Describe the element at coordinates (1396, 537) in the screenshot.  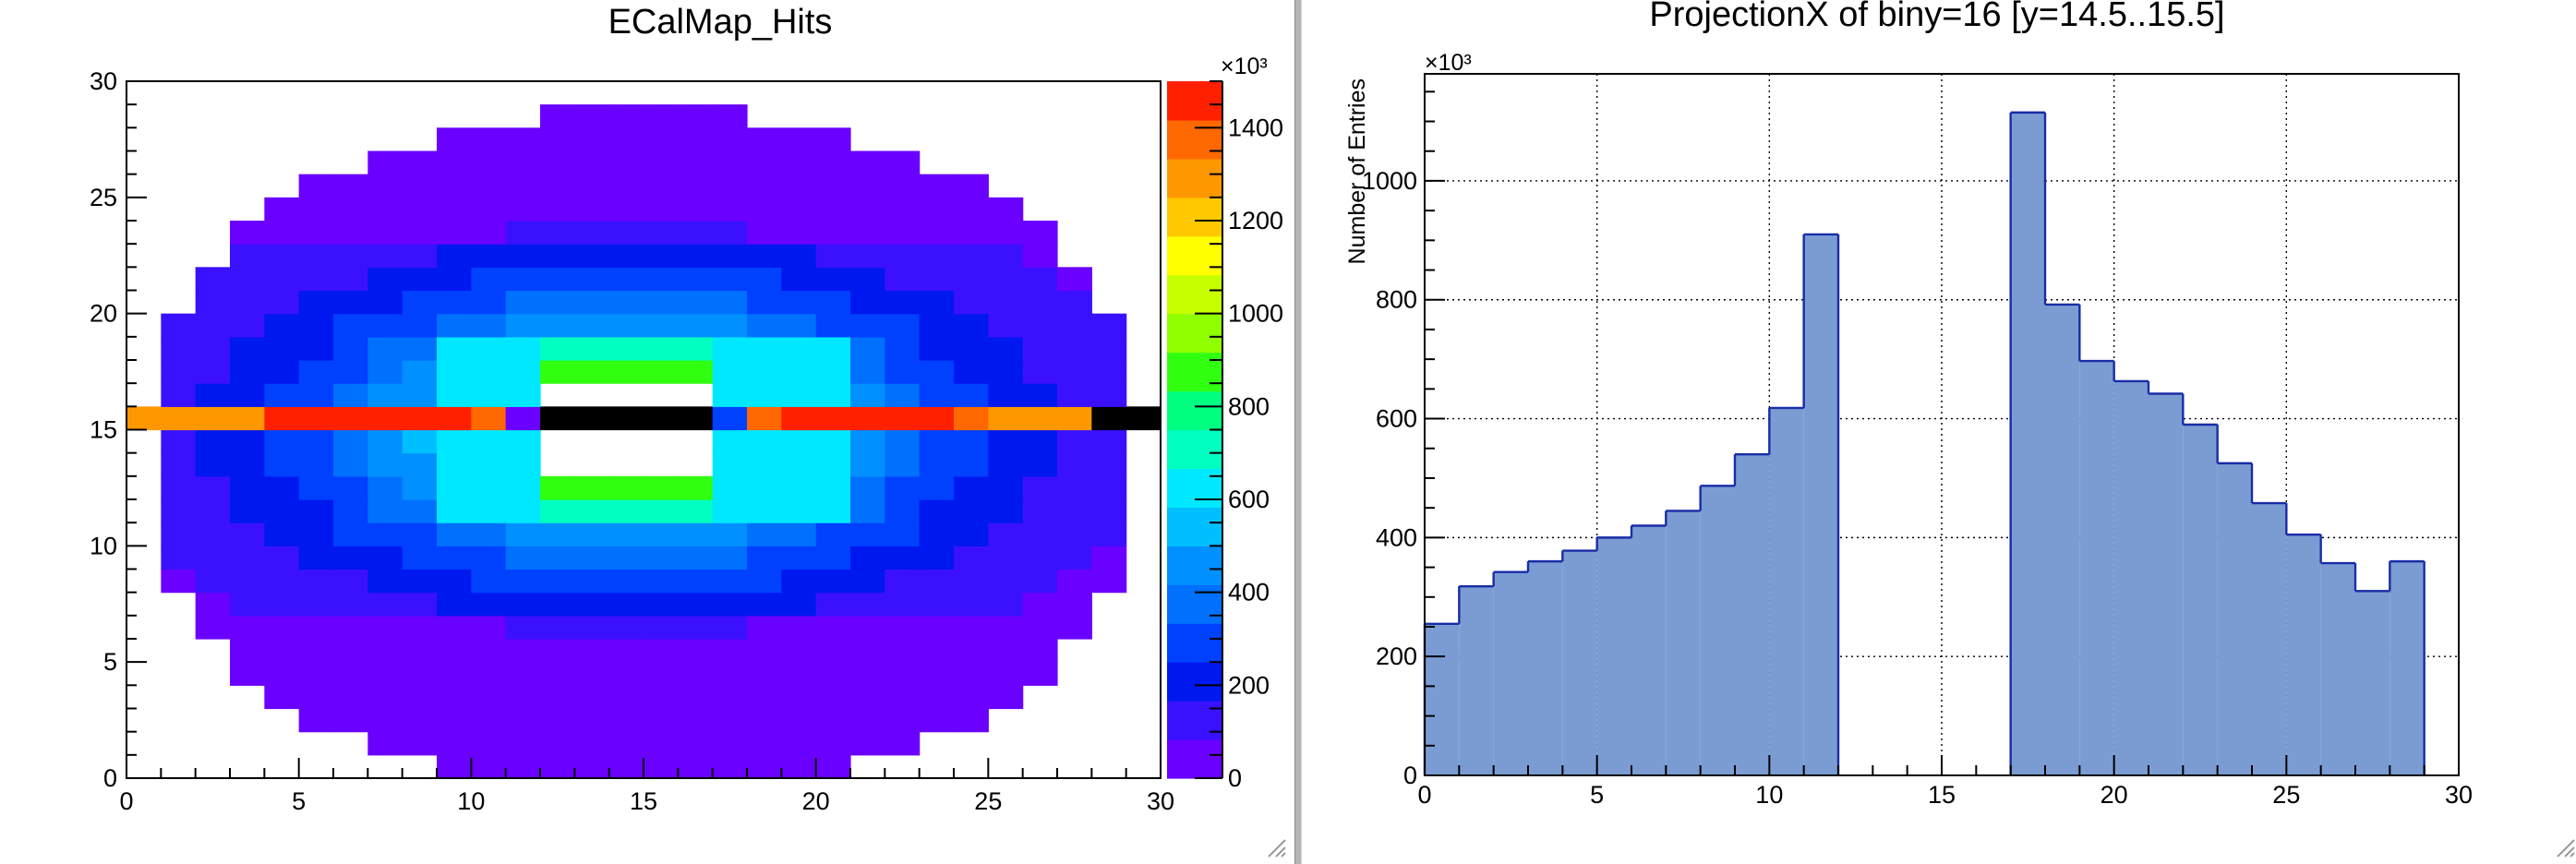
I see `projection-y-tick-label: 400` at that location.